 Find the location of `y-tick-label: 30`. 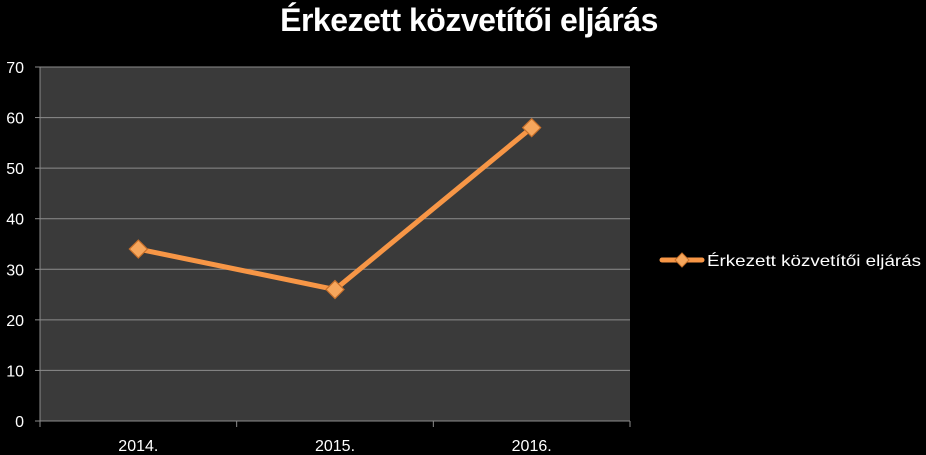

y-tick-label: 30 is located at coordinates (15, 270).